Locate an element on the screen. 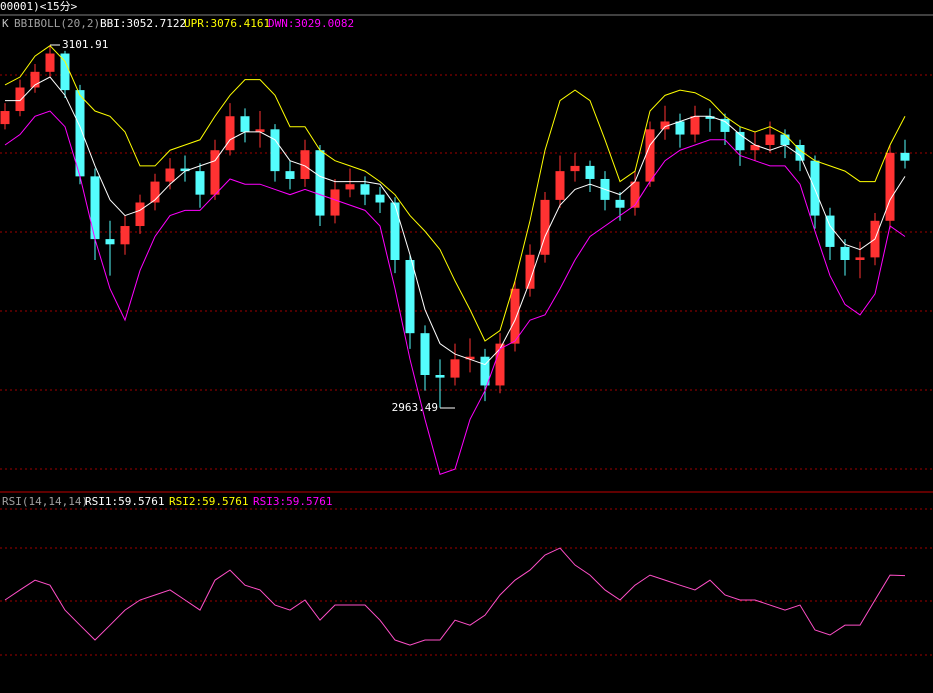  indicator-name: BBIBOLL(20,2) is located at coordinates (57, 23).